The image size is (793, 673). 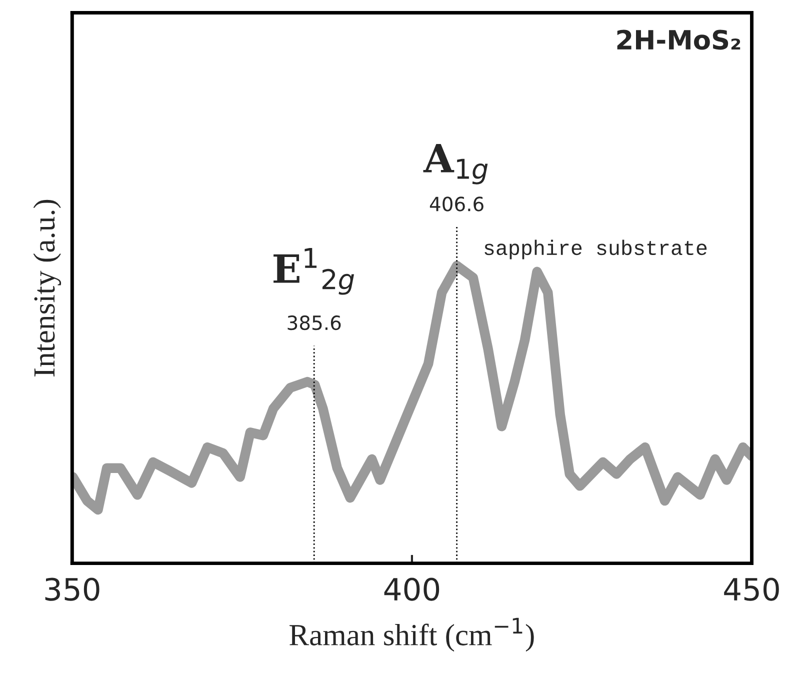 I want to click on y-axis-title: Intensity (a.u.), so click(x=47, y=288).